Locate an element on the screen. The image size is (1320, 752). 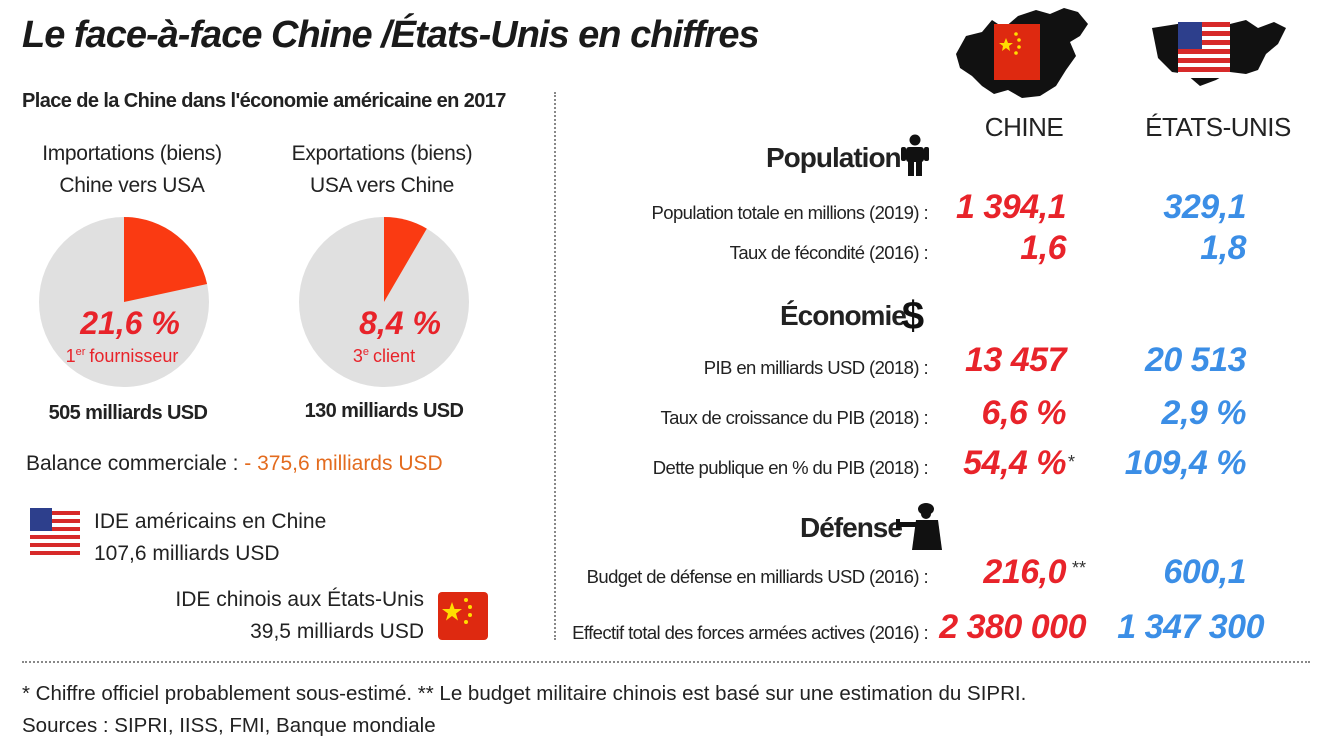
value-usa-gdp: 20 513 is located at coordinates (1196, 360).